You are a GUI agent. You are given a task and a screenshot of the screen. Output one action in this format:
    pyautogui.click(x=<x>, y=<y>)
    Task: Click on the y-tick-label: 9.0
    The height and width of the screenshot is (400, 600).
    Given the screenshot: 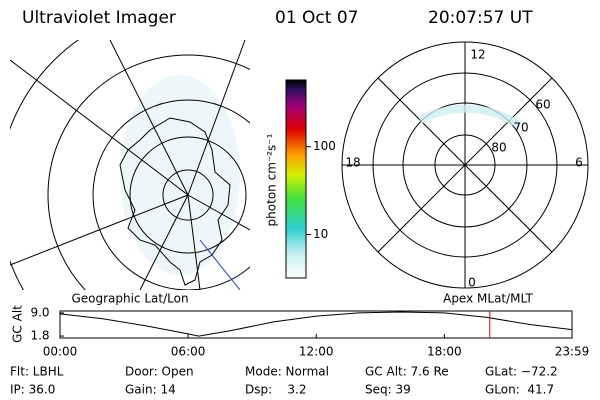 What is the action you would take?
    pyautogui.click(x=39, y=312)
    